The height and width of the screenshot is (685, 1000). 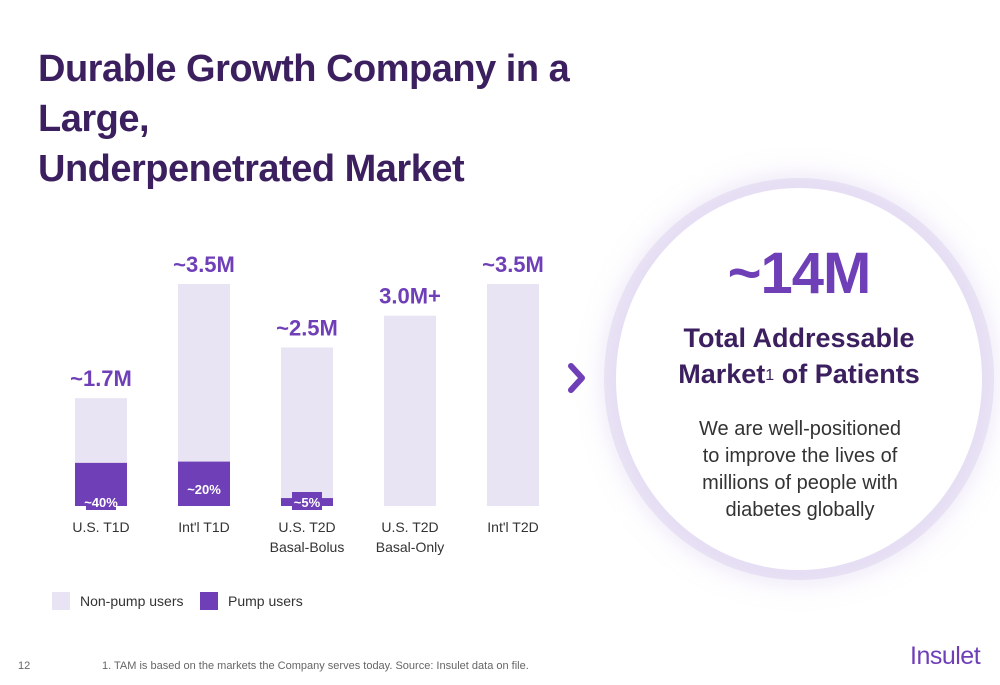 What do you see at coordinates (132, 601) in the screenshot?
I see `legend-label-non-pump: Non-pump users` at bounding box center [132, 601].